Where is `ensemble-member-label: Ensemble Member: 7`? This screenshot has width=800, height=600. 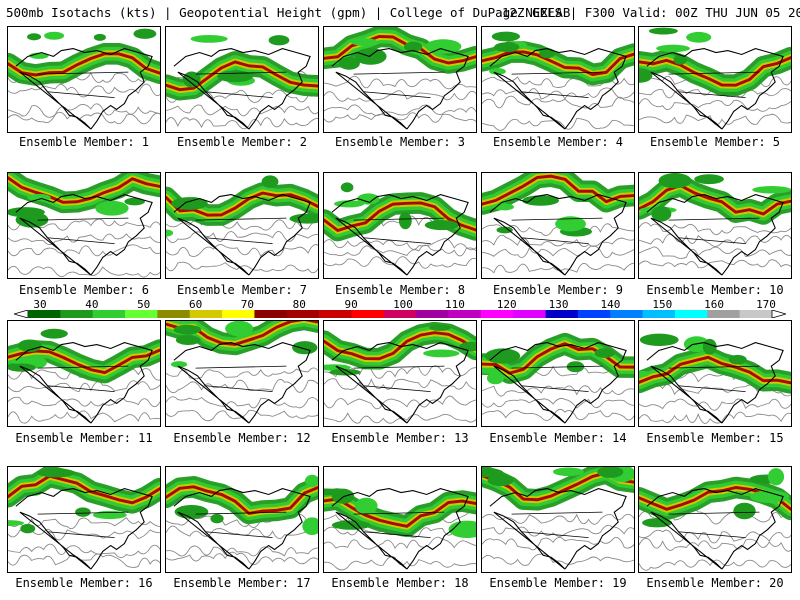 ensemble-member-label: Ensemble Member: 7 is located at coordinates (242, 290).